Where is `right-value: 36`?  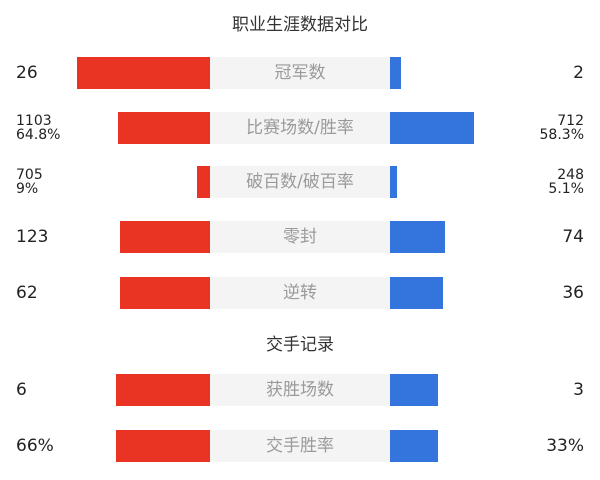 right-value: 36 is located at coordinates (573, 293).